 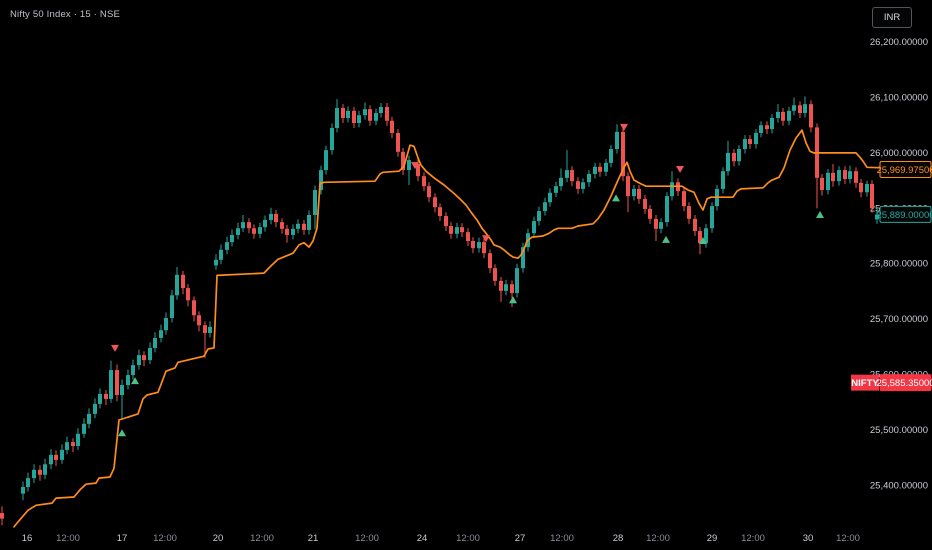 What do you see at coordinates (618, 538) in the screenshot?
I see `time-tick-label: 28` at bounding box center [618, 538].